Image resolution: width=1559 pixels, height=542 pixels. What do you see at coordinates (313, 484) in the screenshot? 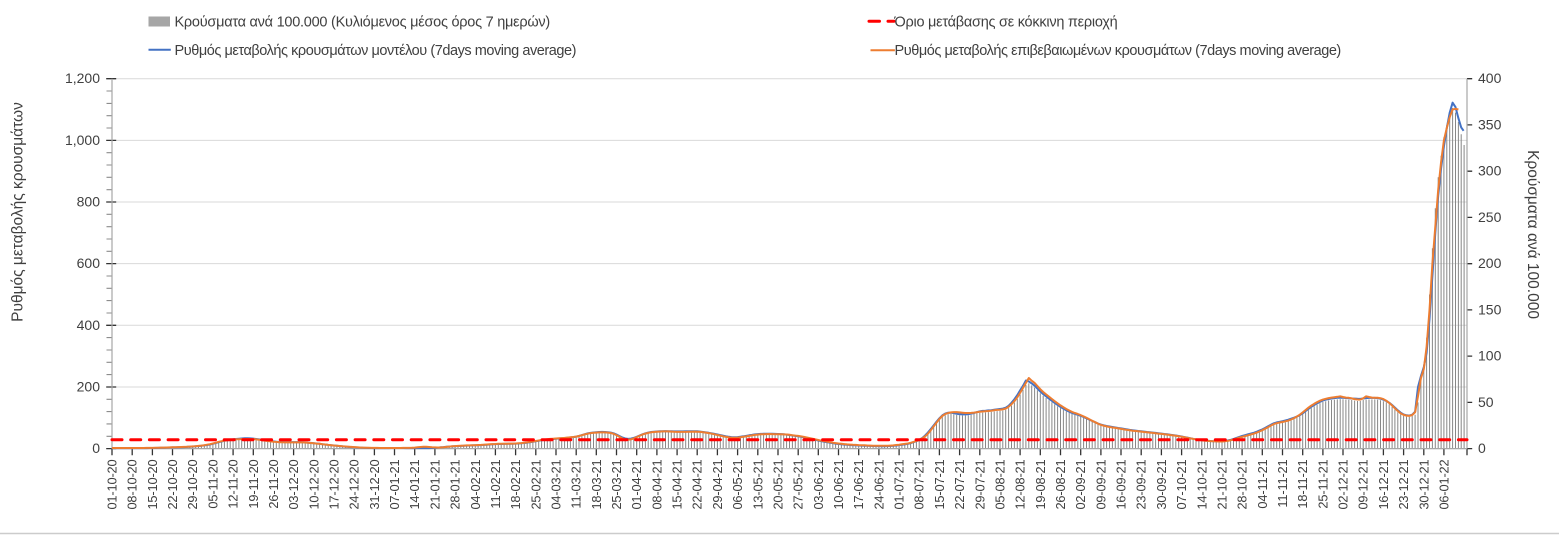
I see `svg-text: 10-12-20` at bounding box center [313, 484].